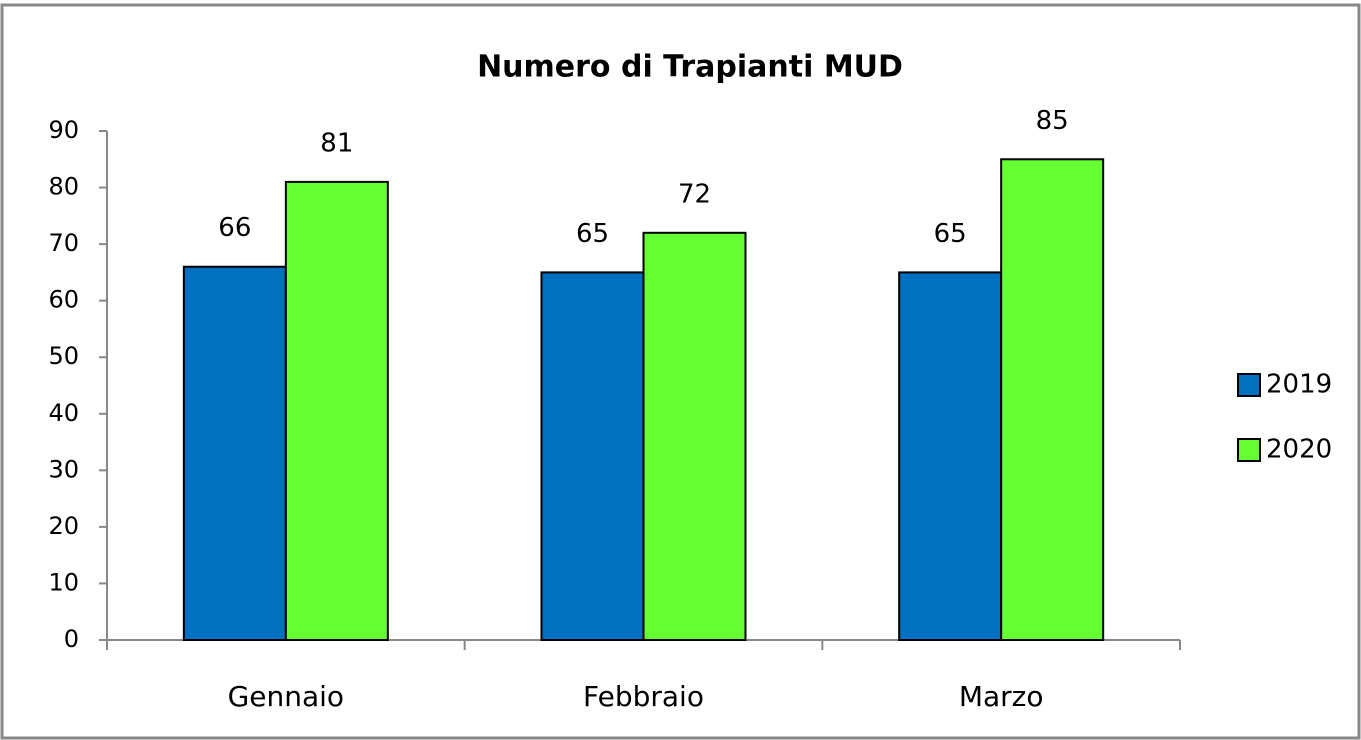 Image resolution: width=1361 pixels, height=740 pixels. I want to click on x-tick-label: Marzo, so click(1001, 696).